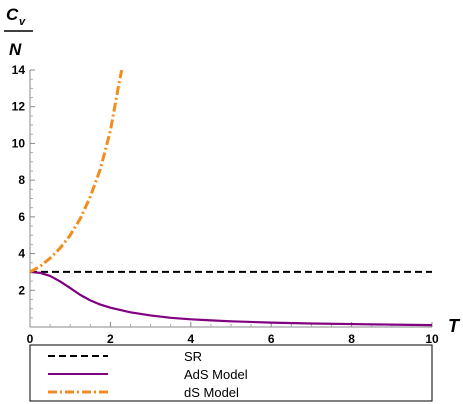  I want to click on y-tick-label: 2, so click(21, 290).